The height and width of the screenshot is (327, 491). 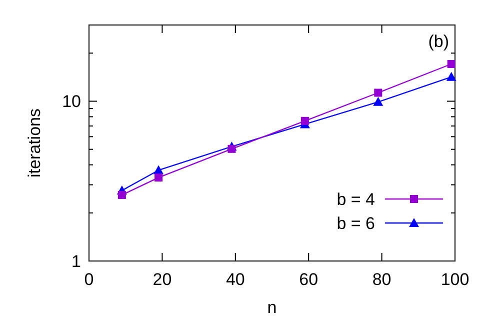 What do you see at coordinates (272, 307) in the screenshot?
I see `x-axis-title: n` at bounding box center [272, 307].